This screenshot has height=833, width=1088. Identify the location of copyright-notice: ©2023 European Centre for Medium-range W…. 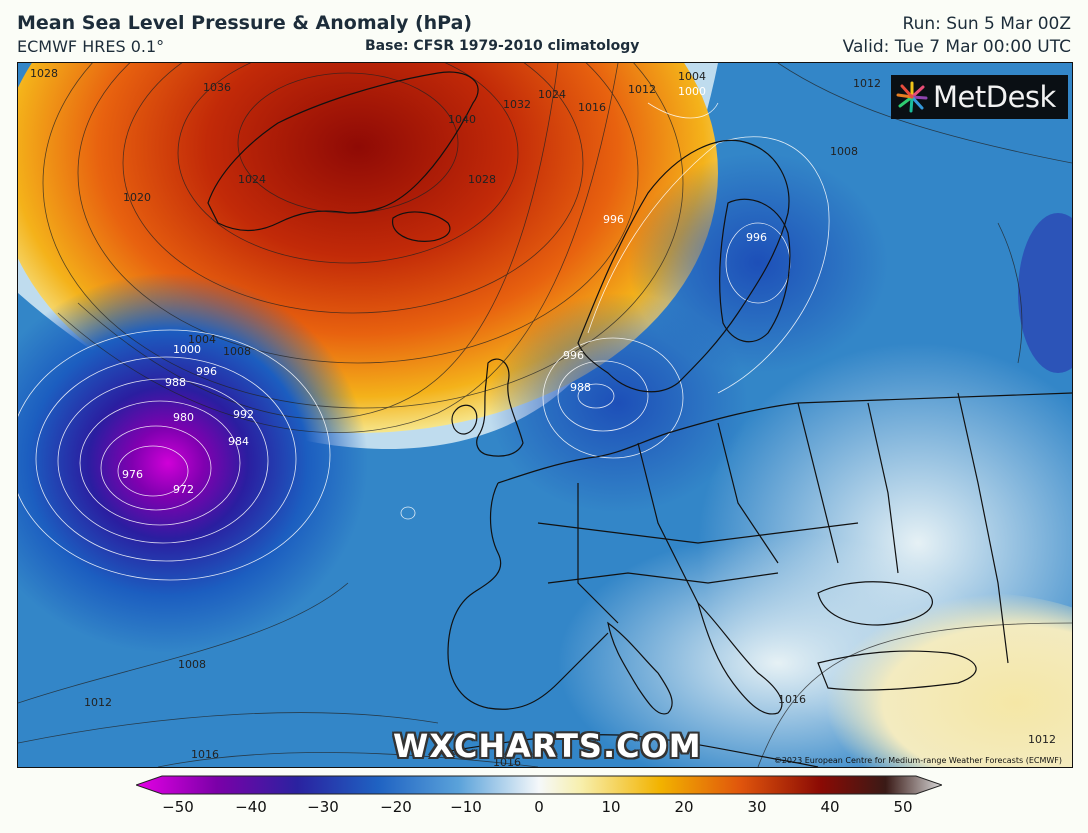
(917, 760).